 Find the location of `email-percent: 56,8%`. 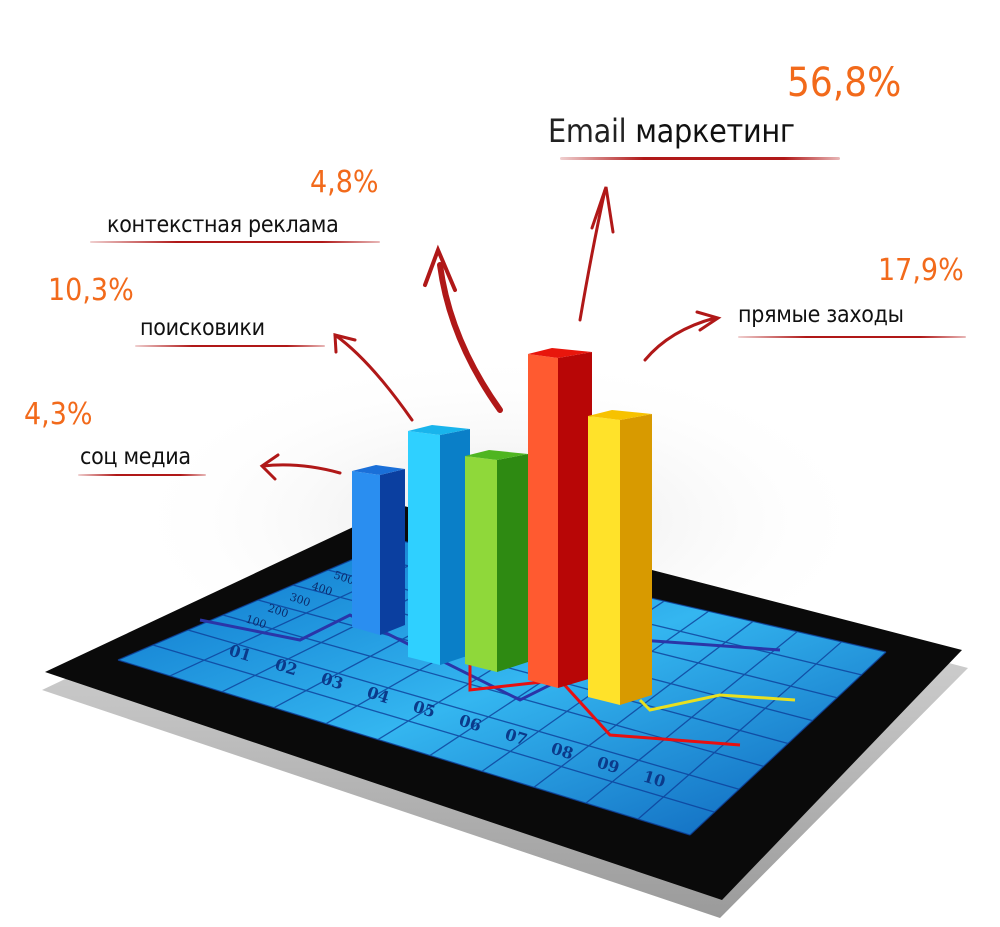

email-percent: 56,8% is located at coordinates (844, 83).